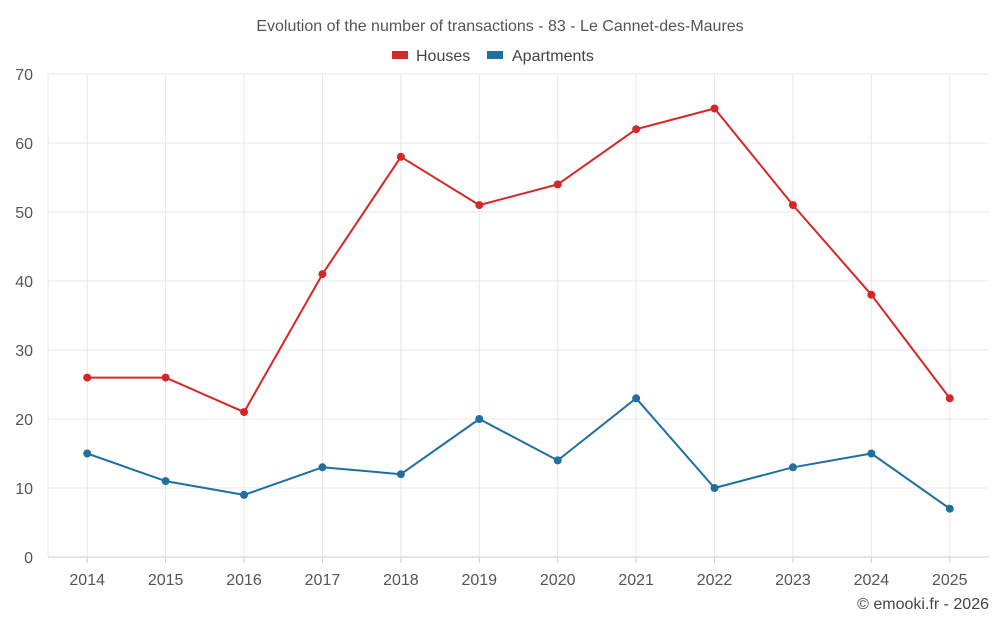  I want to click on data-point-apartments-2018, so click(400, 474).